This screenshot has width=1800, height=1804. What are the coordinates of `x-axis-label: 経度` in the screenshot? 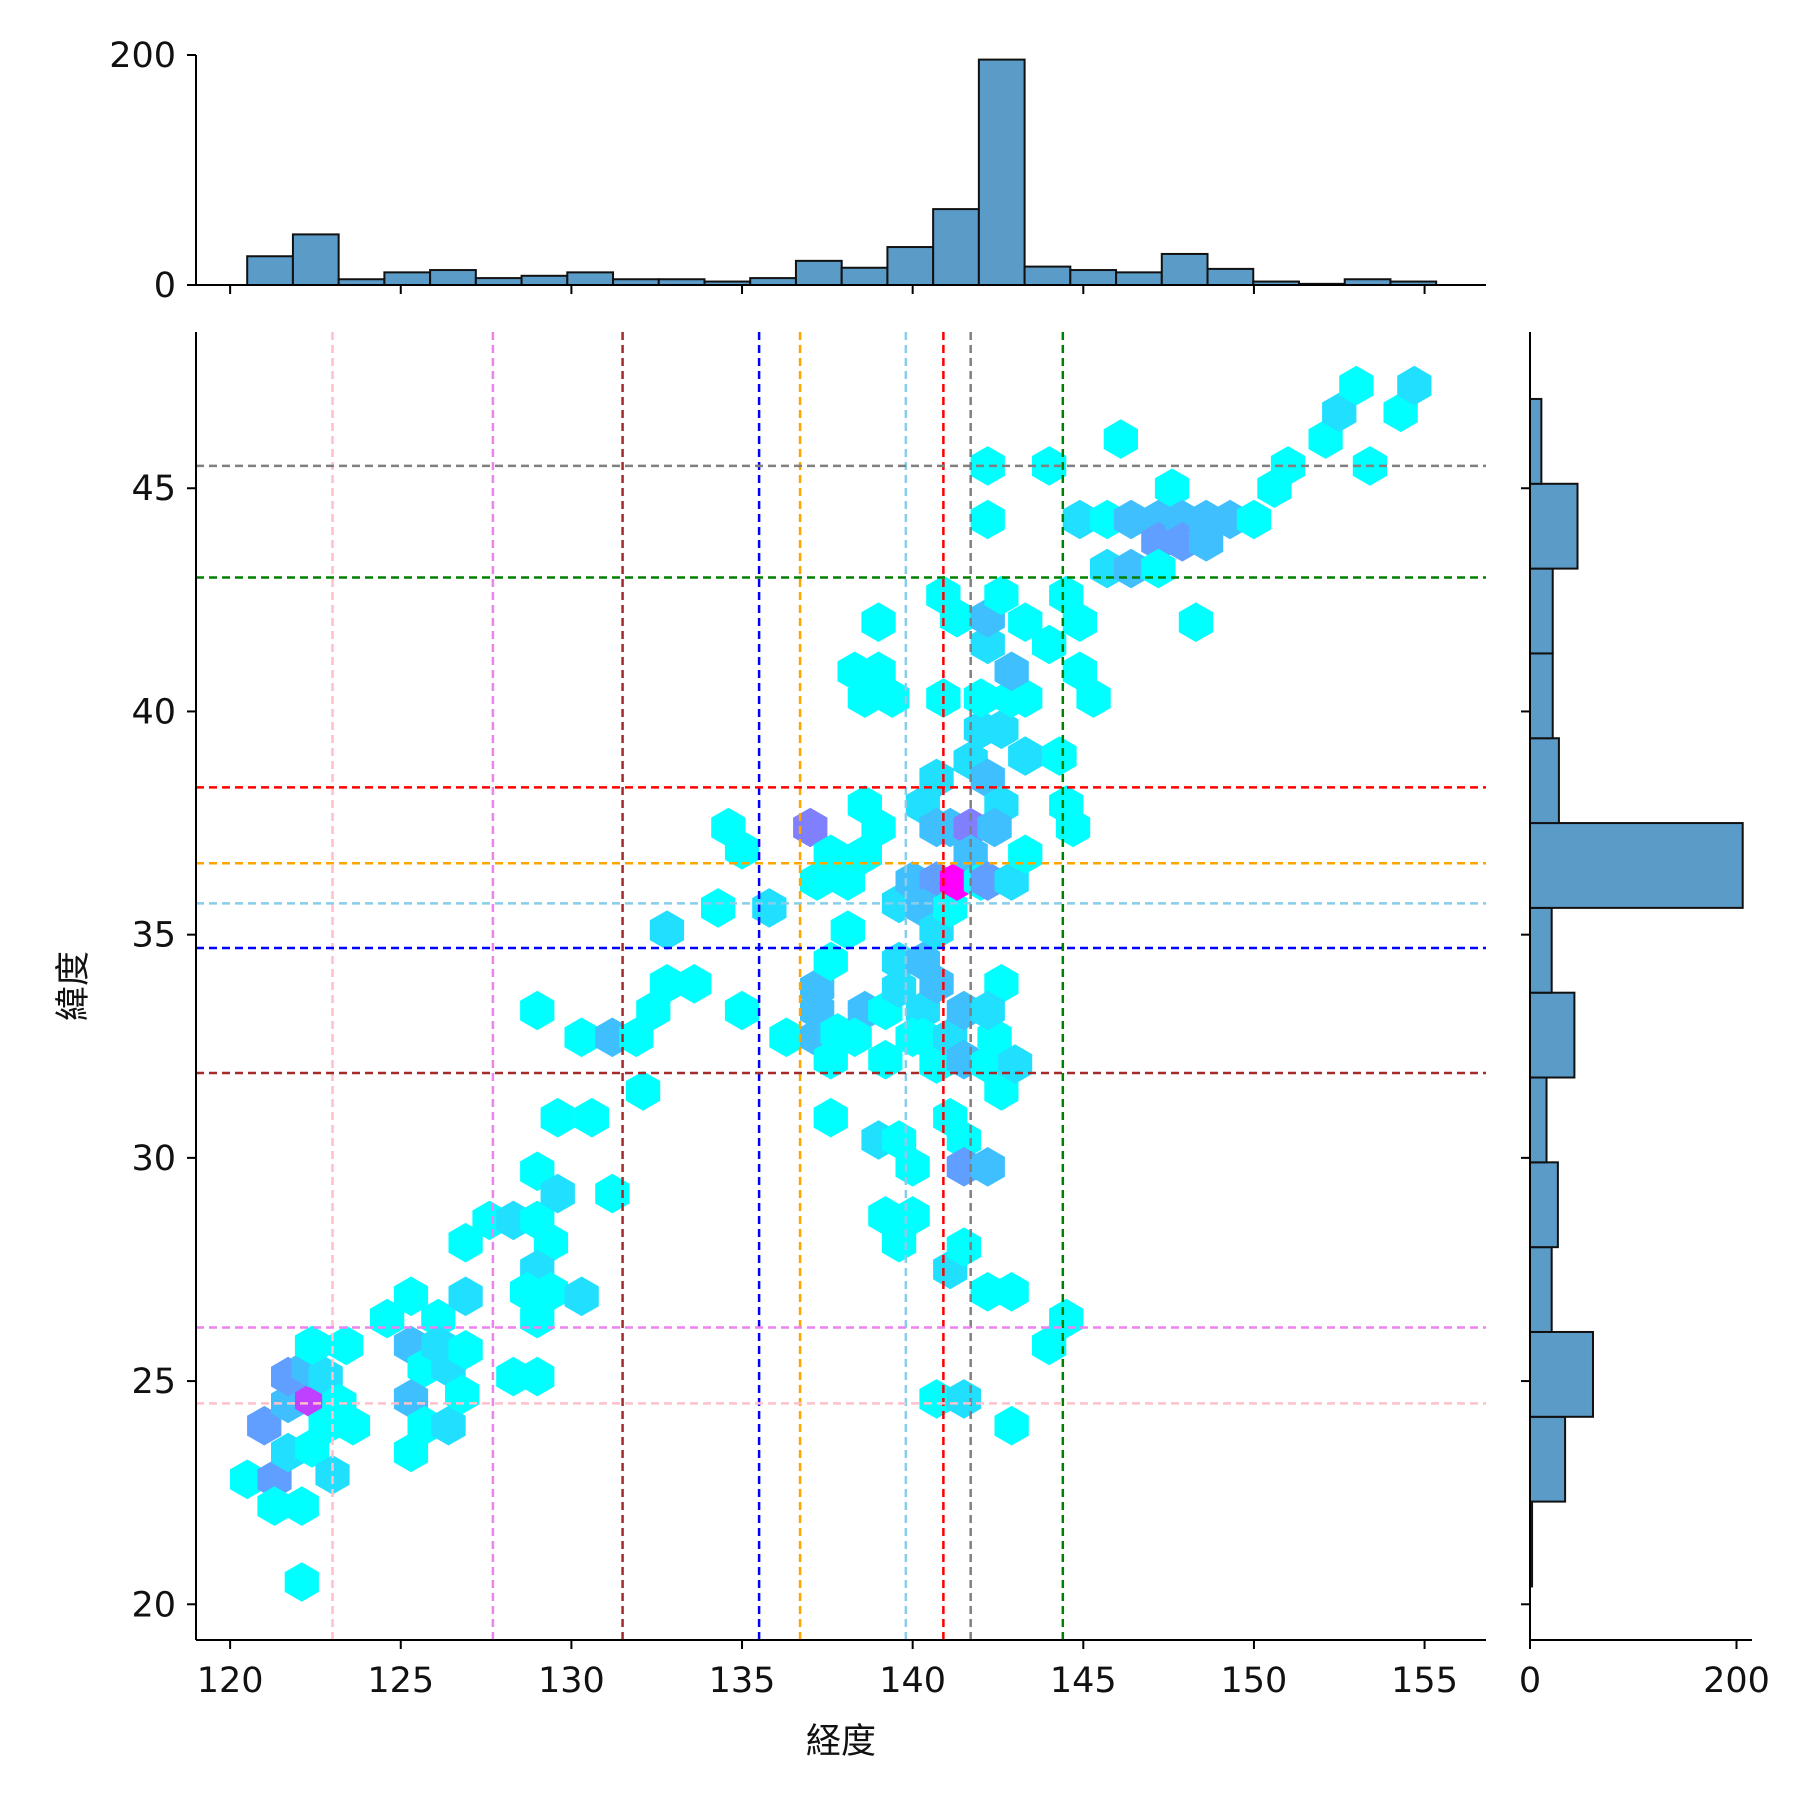 It's located at (841, 1742).